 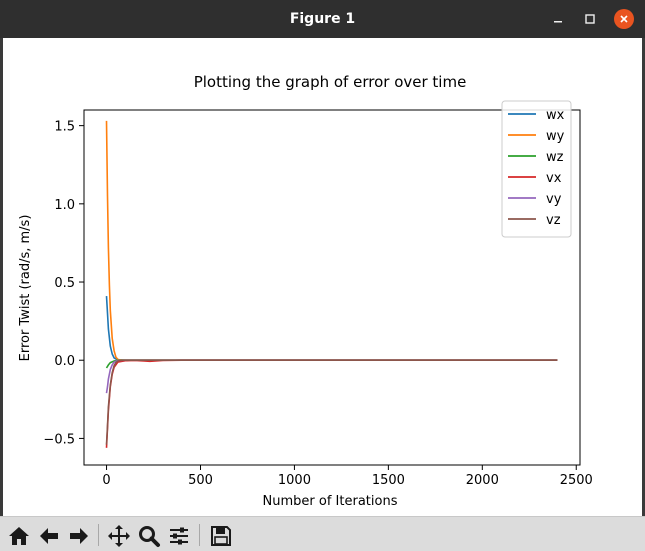 I want to click on legend-label-vx: vx, so click(x=554, y=178).